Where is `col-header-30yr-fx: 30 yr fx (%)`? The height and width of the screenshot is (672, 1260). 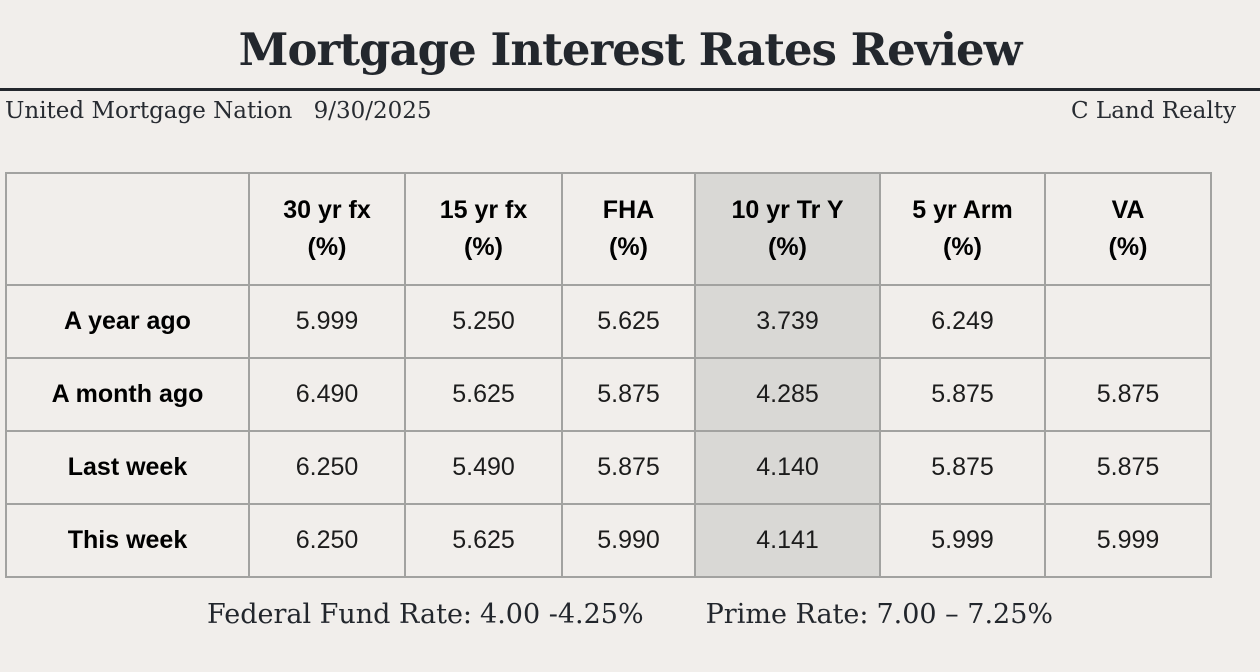 col-header-30yr-fx: 30 yr fx (%) is located at coordinates (327, 229).